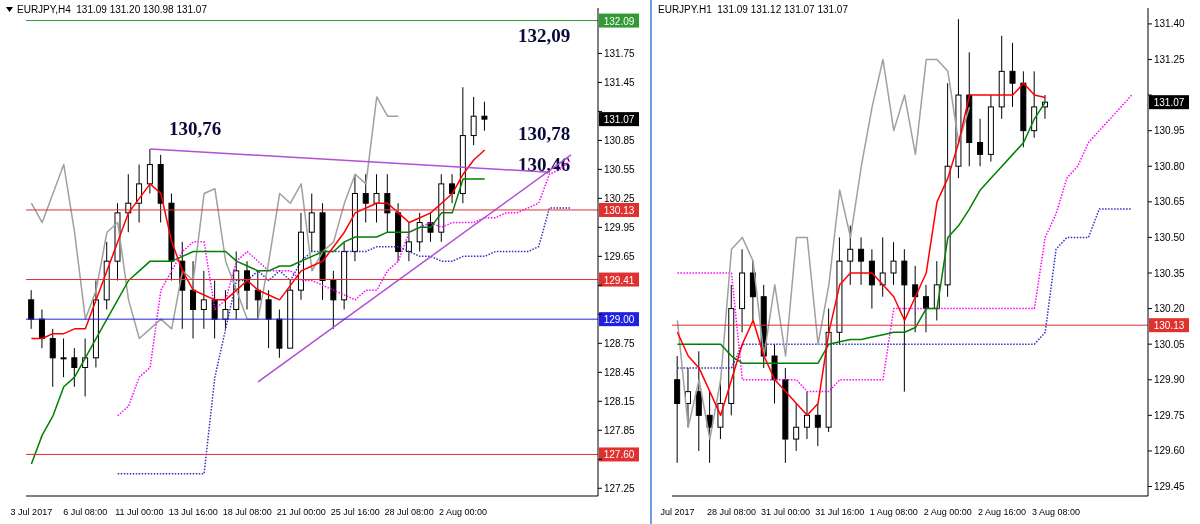  Describe the element at coordinates (1170, 60) in the screenshot. I see `y-tick-label: 131.25` at that location.